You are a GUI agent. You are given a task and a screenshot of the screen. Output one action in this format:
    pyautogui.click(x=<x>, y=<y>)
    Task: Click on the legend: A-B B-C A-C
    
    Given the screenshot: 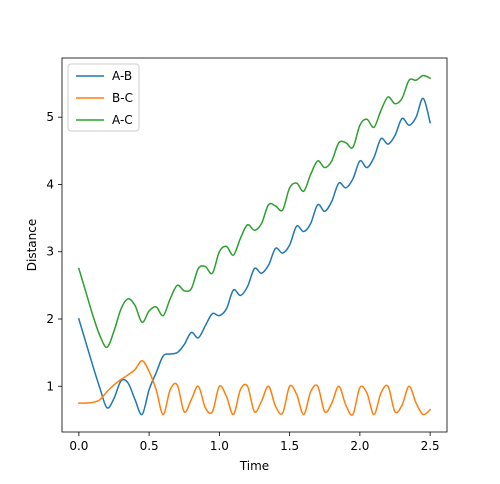 What is the action you would take?
    pyautogui.click(x=103, y=97)
    